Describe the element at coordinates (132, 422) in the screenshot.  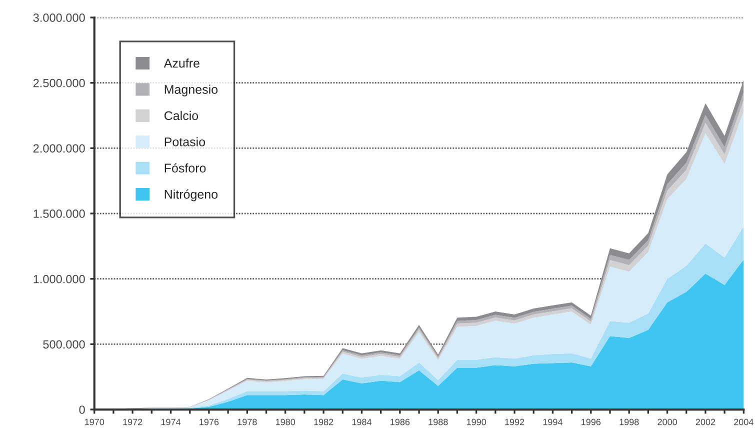
I see `x-tick-label: 1972` at that location.